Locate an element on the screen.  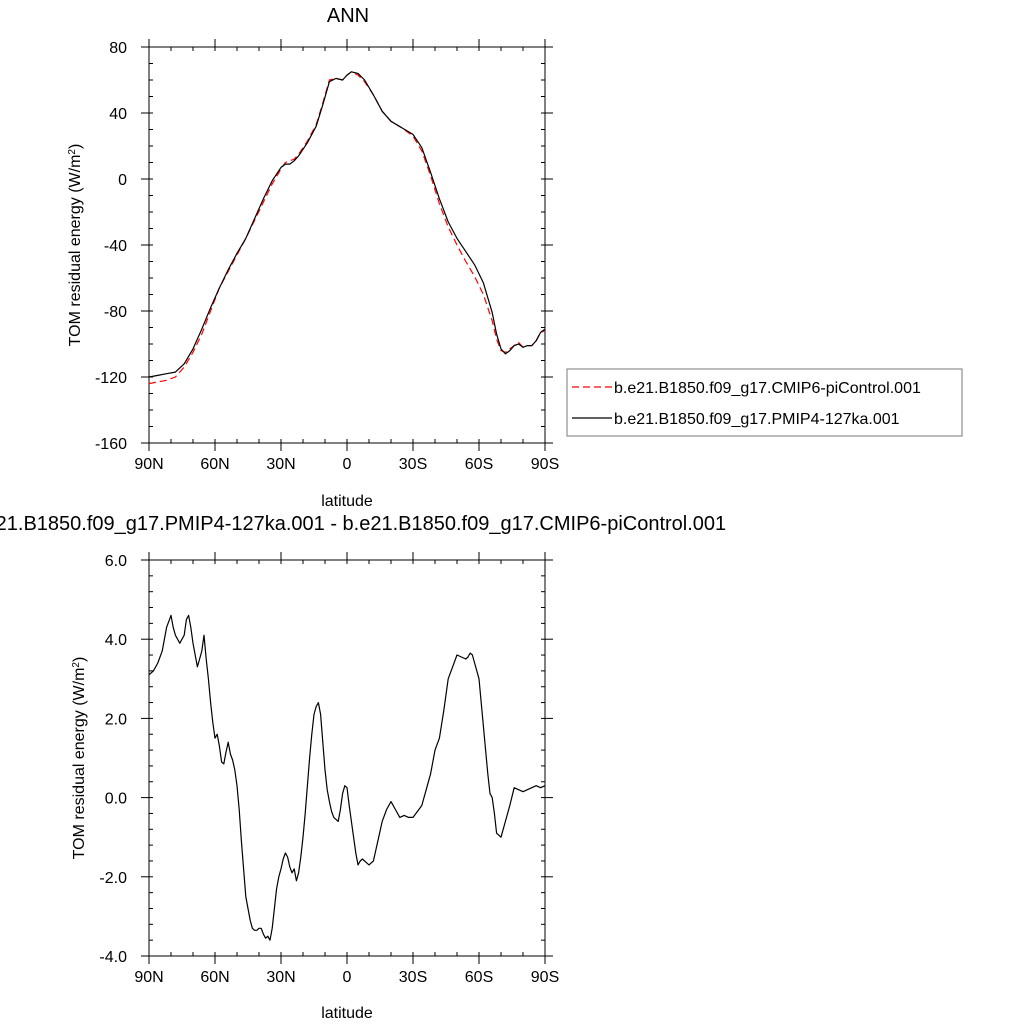
bottom-x-tick-label: 0 is located at coordinates (347, 977).